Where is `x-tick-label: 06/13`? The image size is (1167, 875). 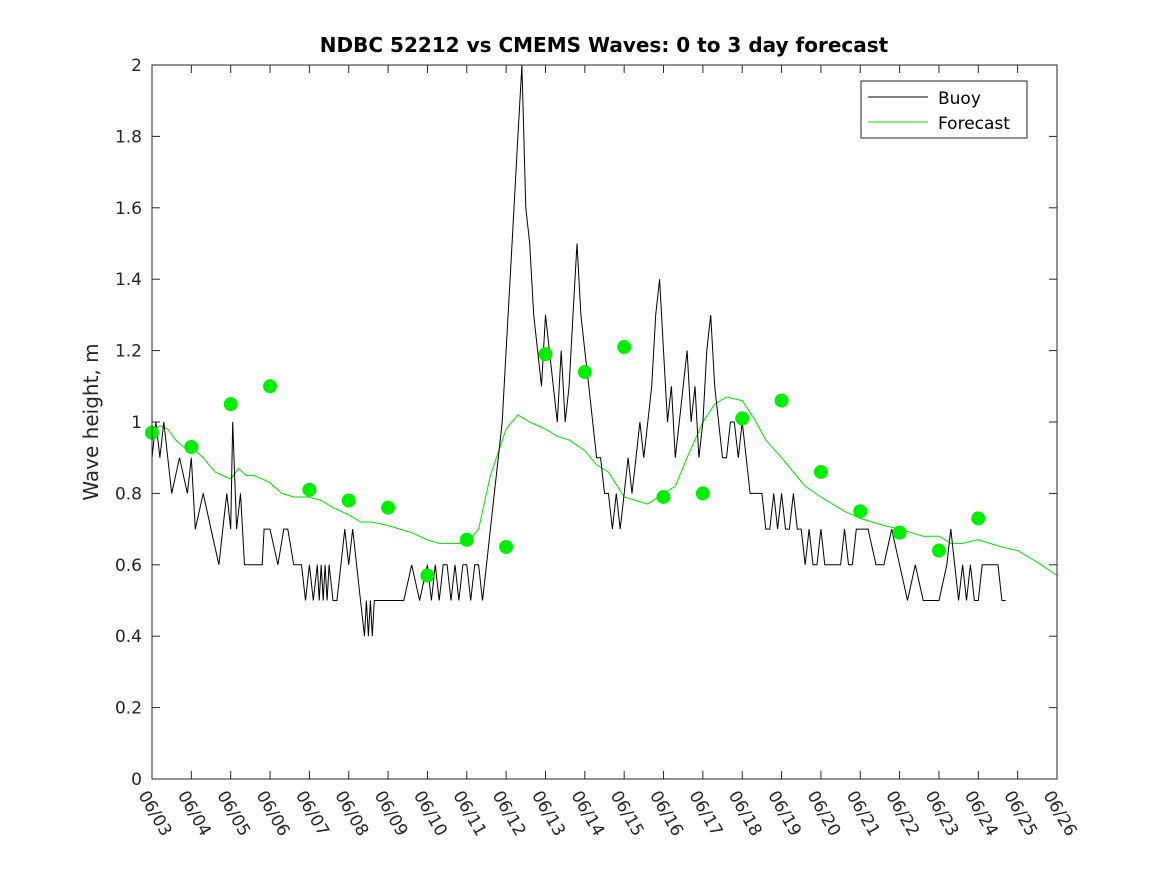 x-tick-label: 06/13 is located at coordinates (548, 814).